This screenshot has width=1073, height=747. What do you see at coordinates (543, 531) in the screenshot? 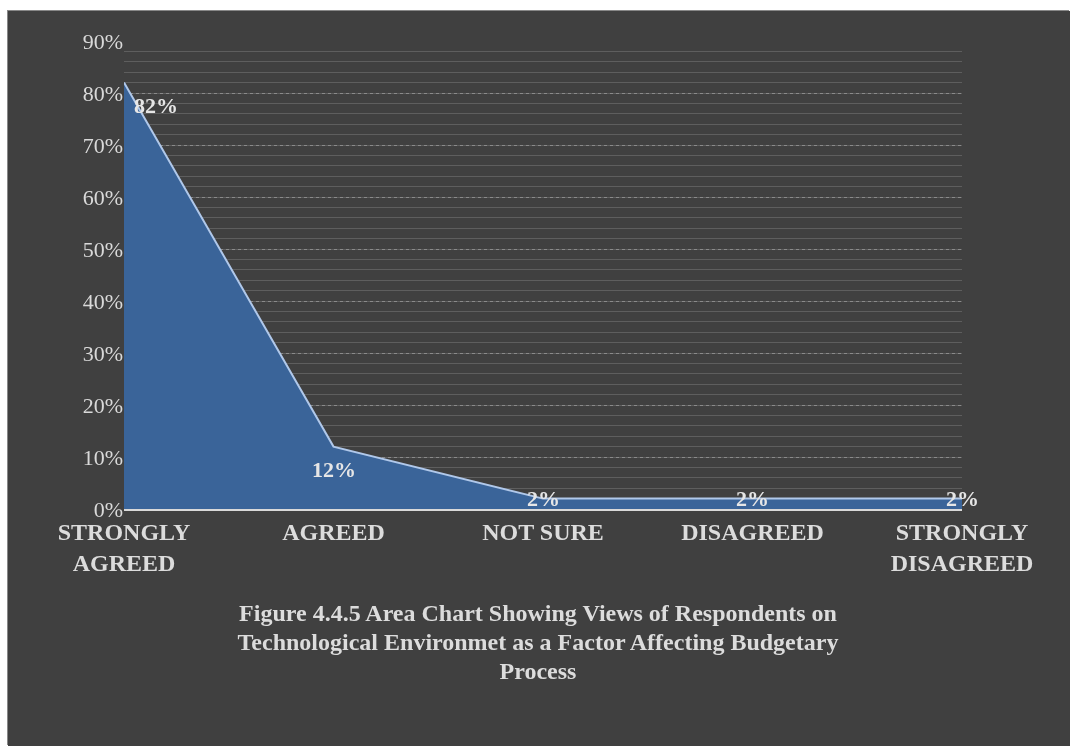
I see `x-tick-label: NOT SURE` at bounding box center [543, 531].